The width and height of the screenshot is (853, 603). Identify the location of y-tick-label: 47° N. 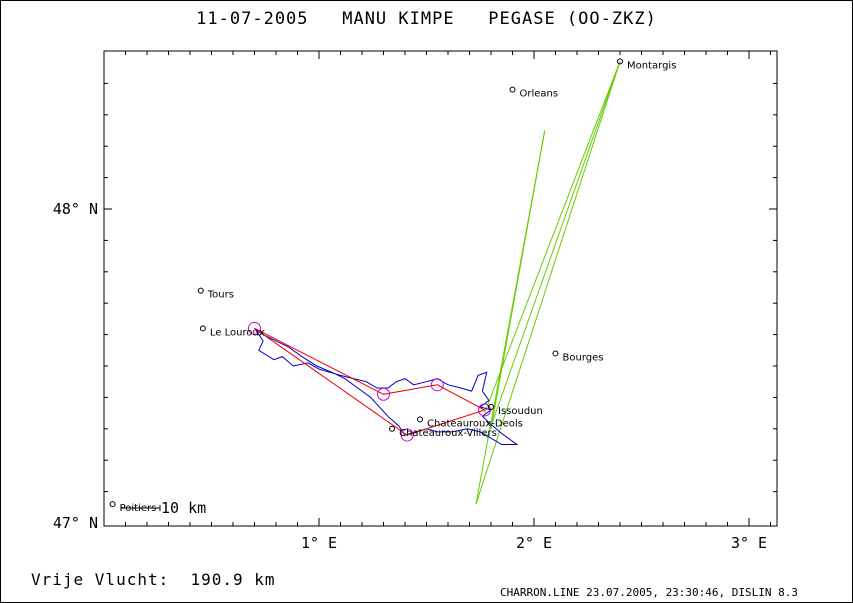
(75, 523).